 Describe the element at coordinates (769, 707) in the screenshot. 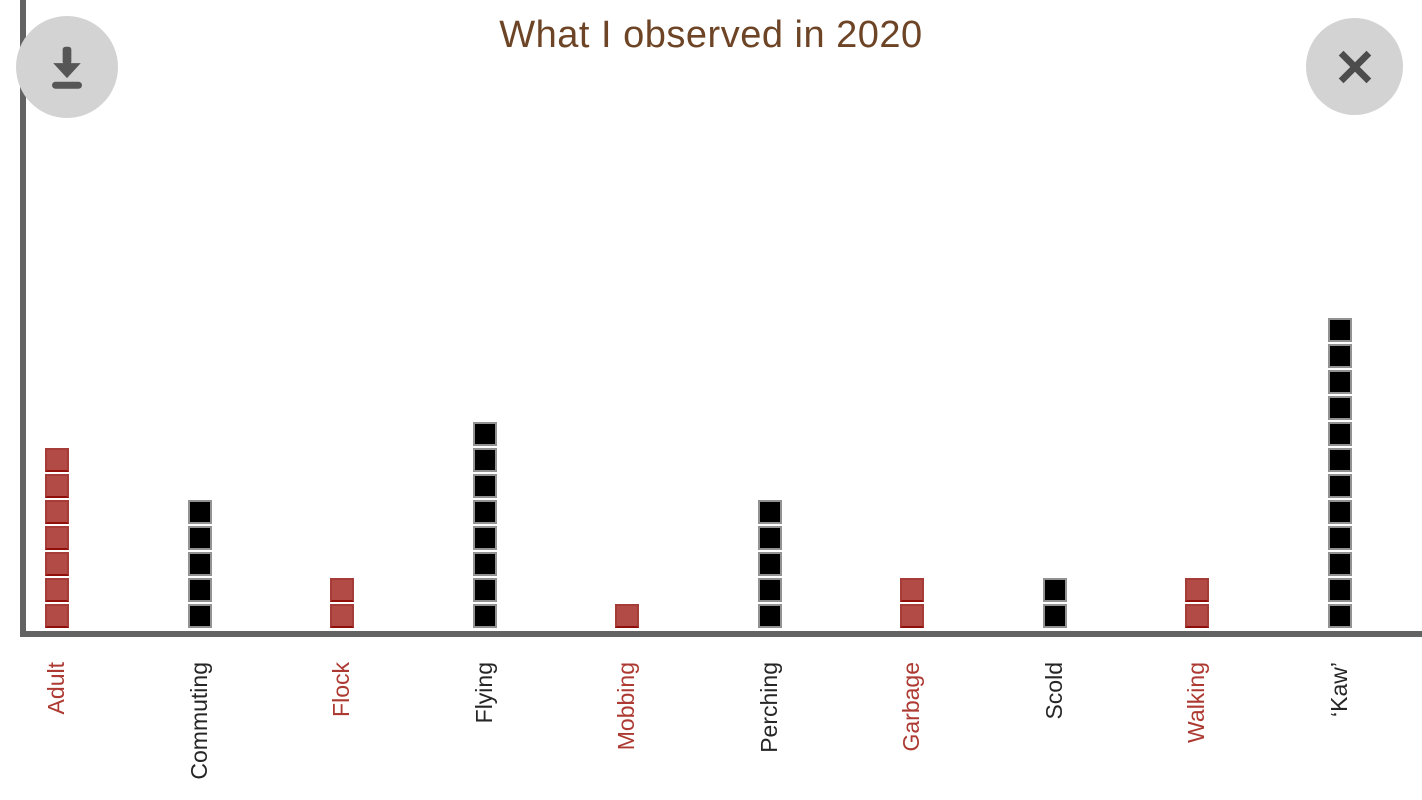

I see `category-label-perching: Perching` at that location.